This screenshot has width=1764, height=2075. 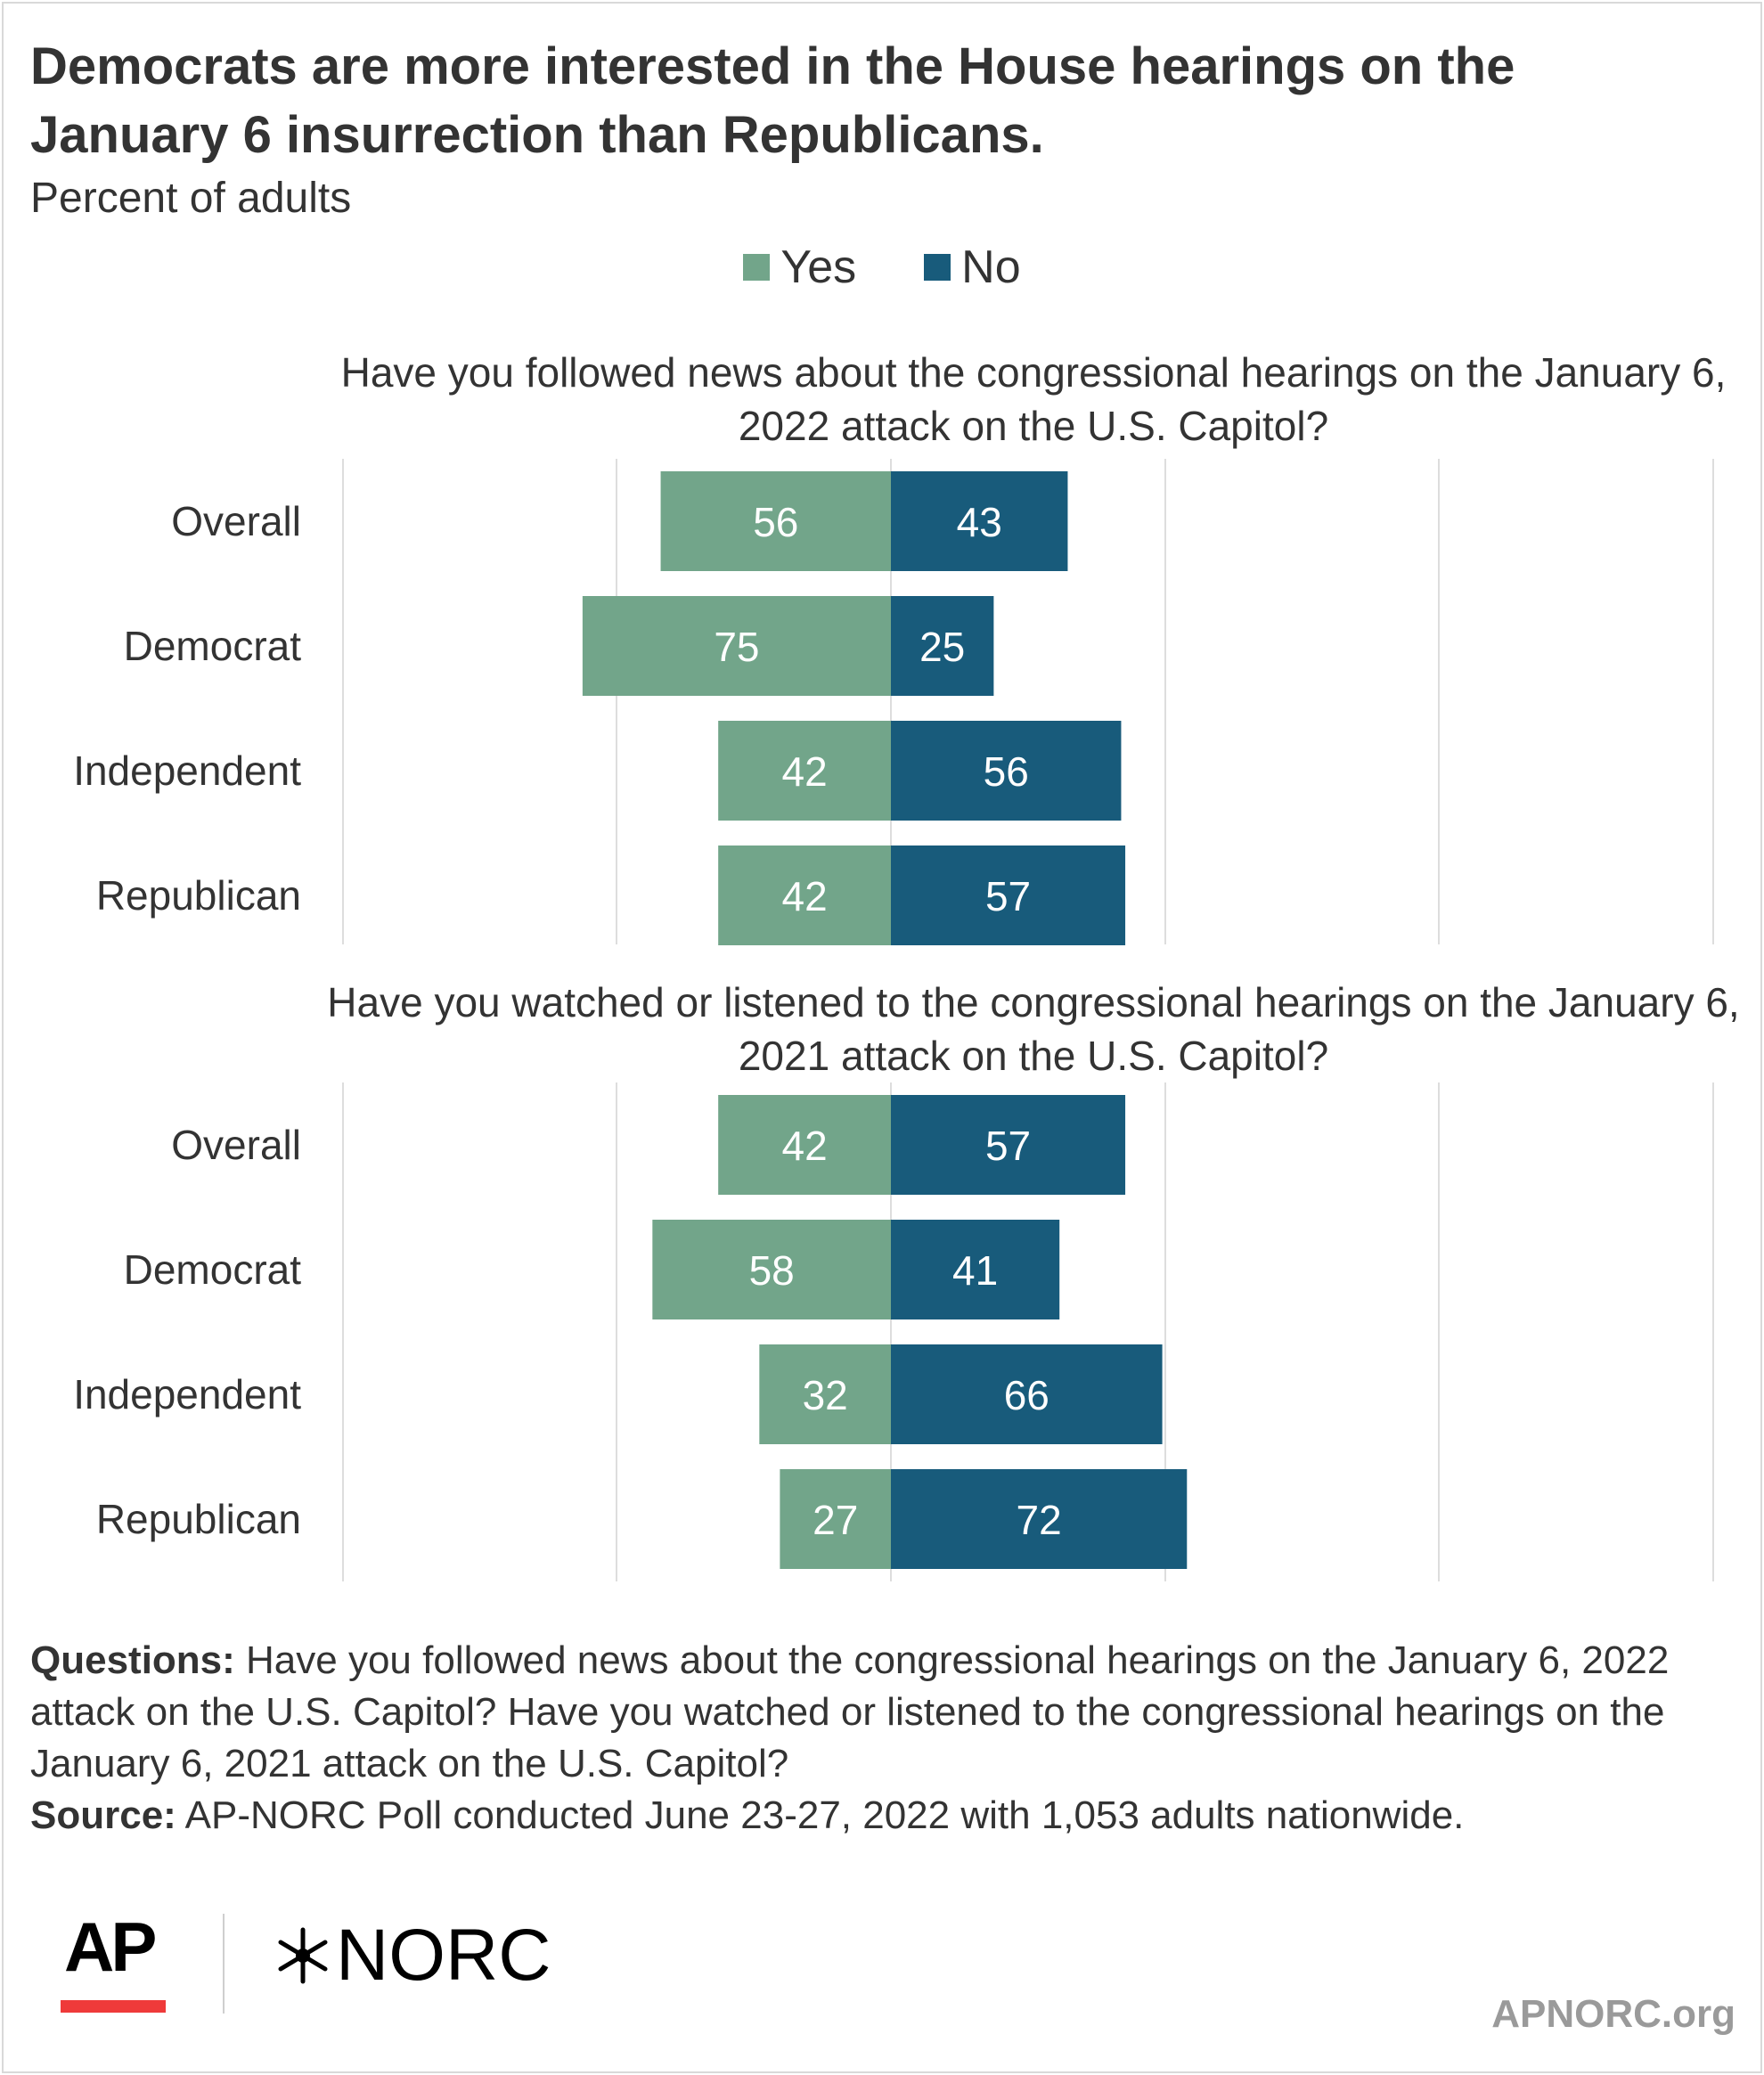 I want to click on data-label-no: 72, so click(x=1039, y=1520).